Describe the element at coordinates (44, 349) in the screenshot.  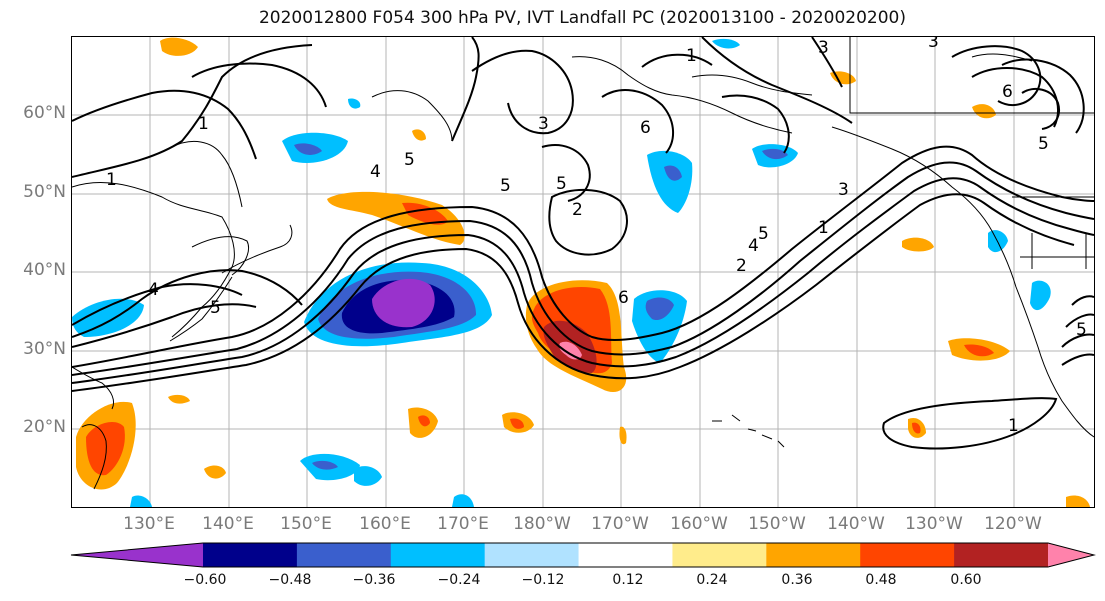
I see `lat-label-30n: 30°N` at that location.